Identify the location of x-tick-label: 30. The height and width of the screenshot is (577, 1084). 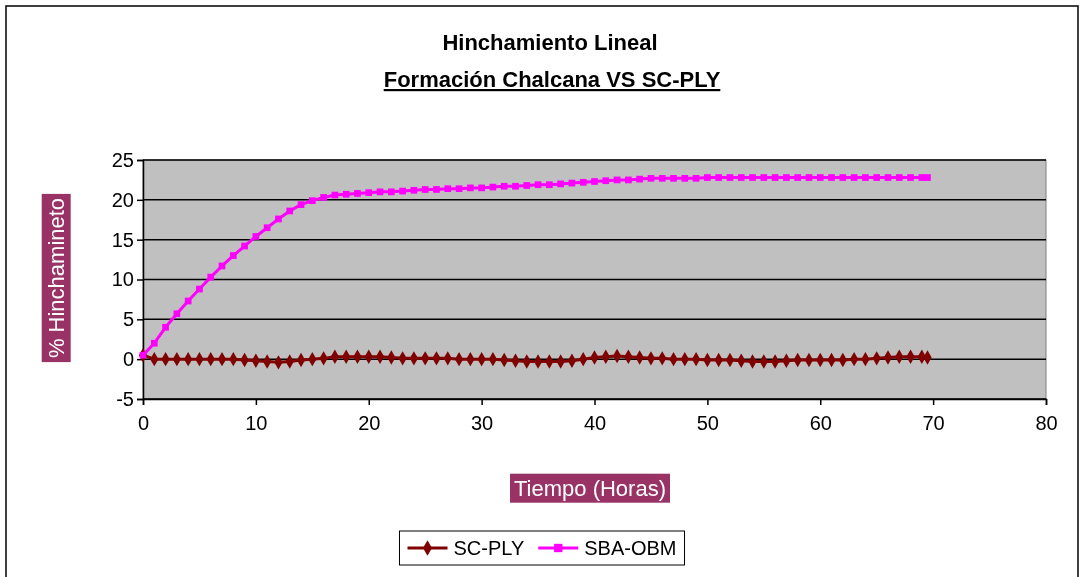
(482, 423).